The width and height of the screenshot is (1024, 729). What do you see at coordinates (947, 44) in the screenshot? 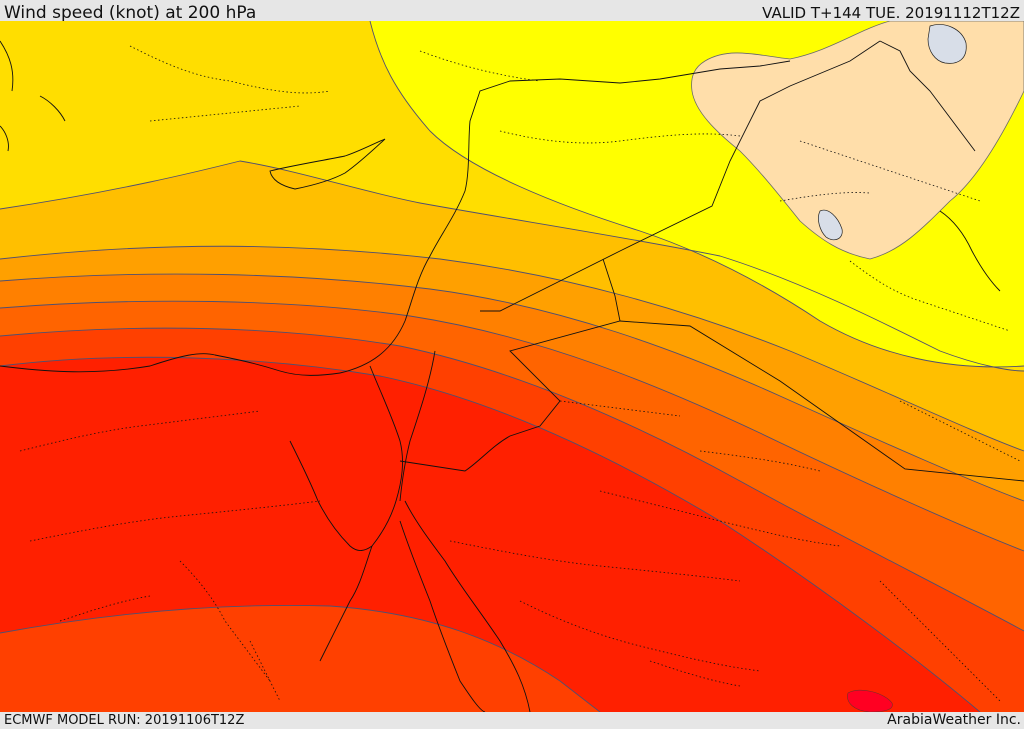
I see `water-ne` at bounding box center [947, 44].